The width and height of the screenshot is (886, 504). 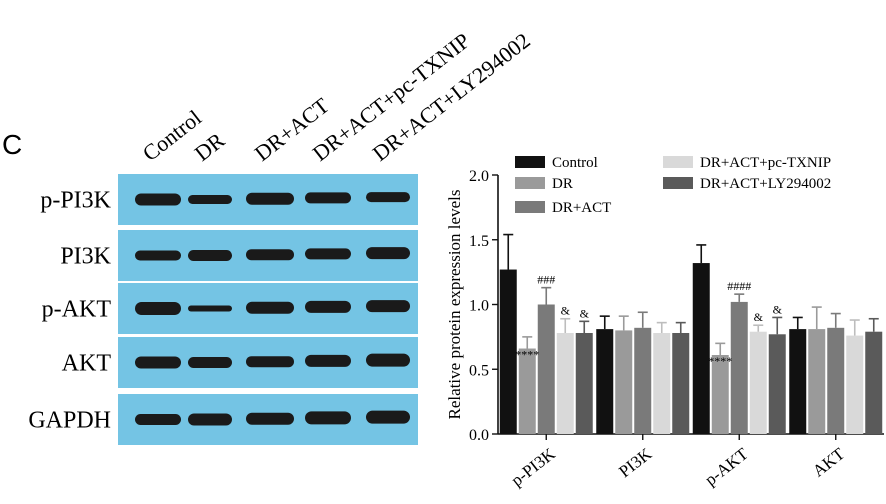 I want to click on legend-label-dr-act: DR+ACT, so click(x=581, y=208).